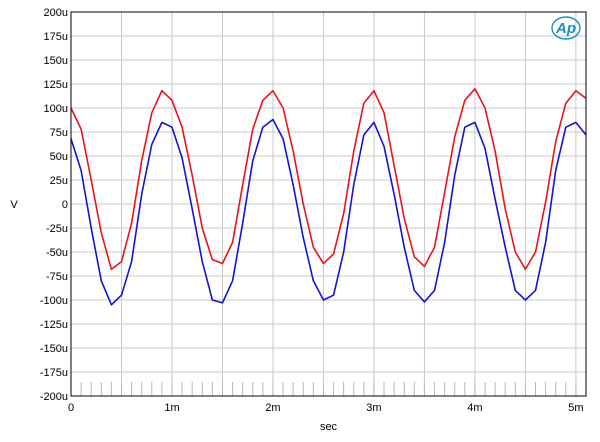  What do you see at coordinates (56, 61) in the screenshot?
I see `y-tick-label-2: 150u` at bounding box center [56, 61].